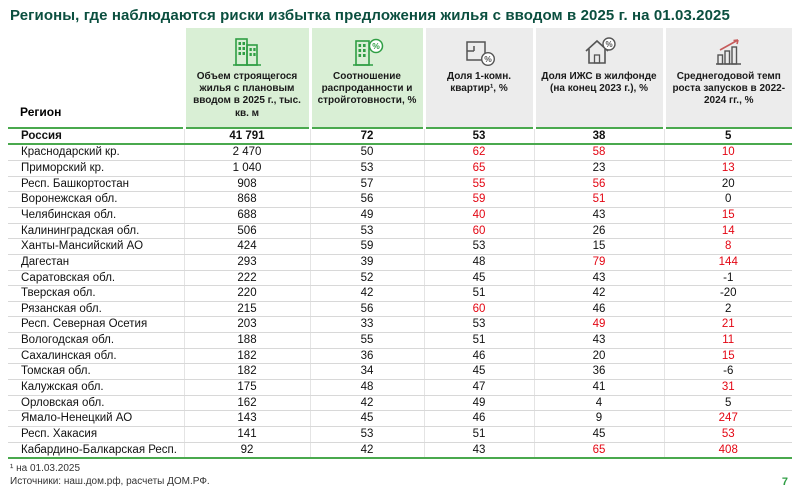 This screenshot has width=800, height=488. What do you see at coordinates (366, 340) in the screenshot?
I see `value-cell: 55` at bounding box center [366, 340].